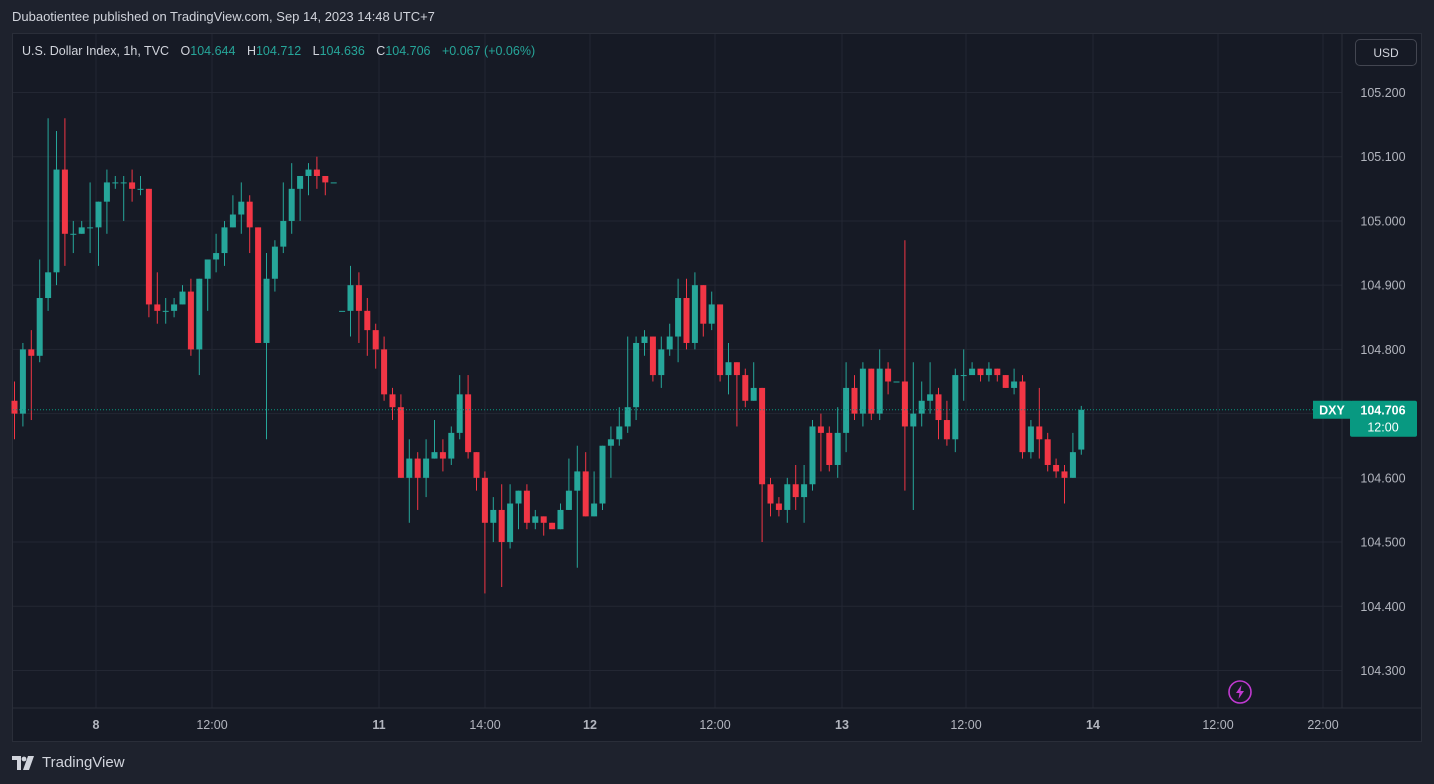 The width and height of the screenshot is (1434, 784). I want to click on symbol-label: U.S. Dollar Index, 1h, TVC, so click(96, 51).